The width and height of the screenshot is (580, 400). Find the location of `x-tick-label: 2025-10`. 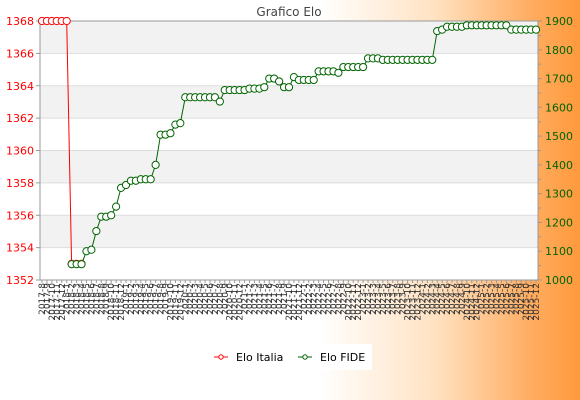

x-tick-label: 2025-10 is located at coordinates (527, 302).